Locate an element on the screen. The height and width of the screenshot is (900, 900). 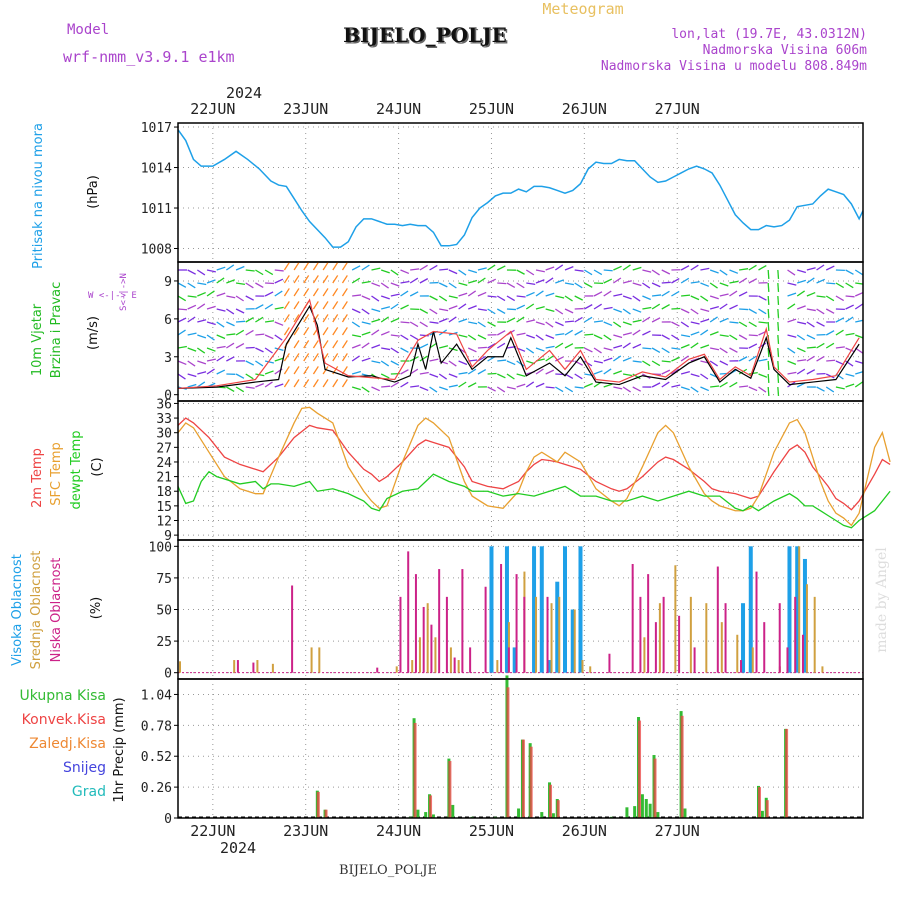
panel-precip: 0 0.26 0.52 0.78 1.04 is located at coordinates (502, 751).